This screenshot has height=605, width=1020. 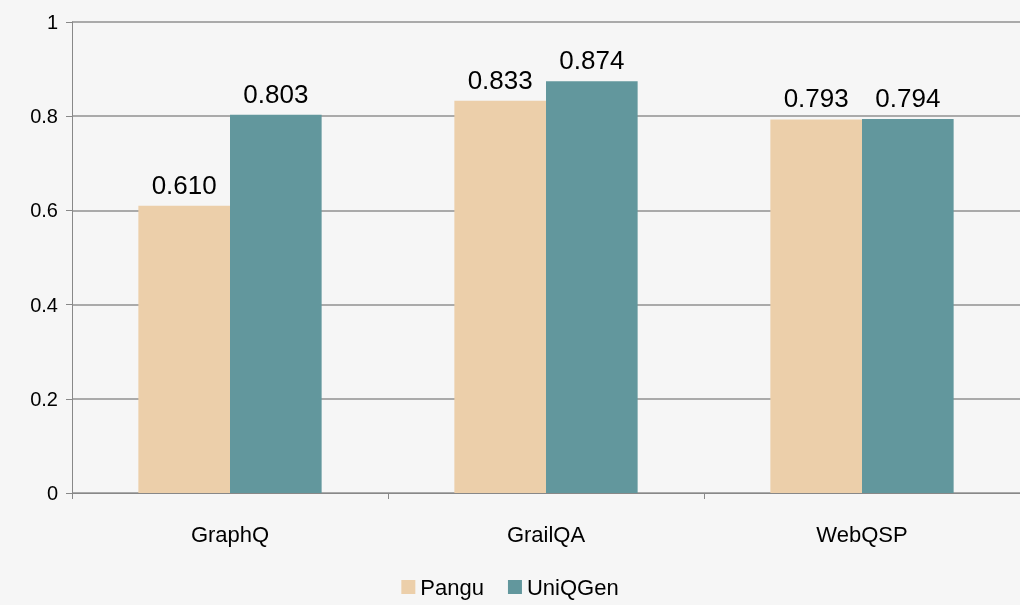 I want to click on x-tick-label: GraphQ, so click(x=230, y=534).